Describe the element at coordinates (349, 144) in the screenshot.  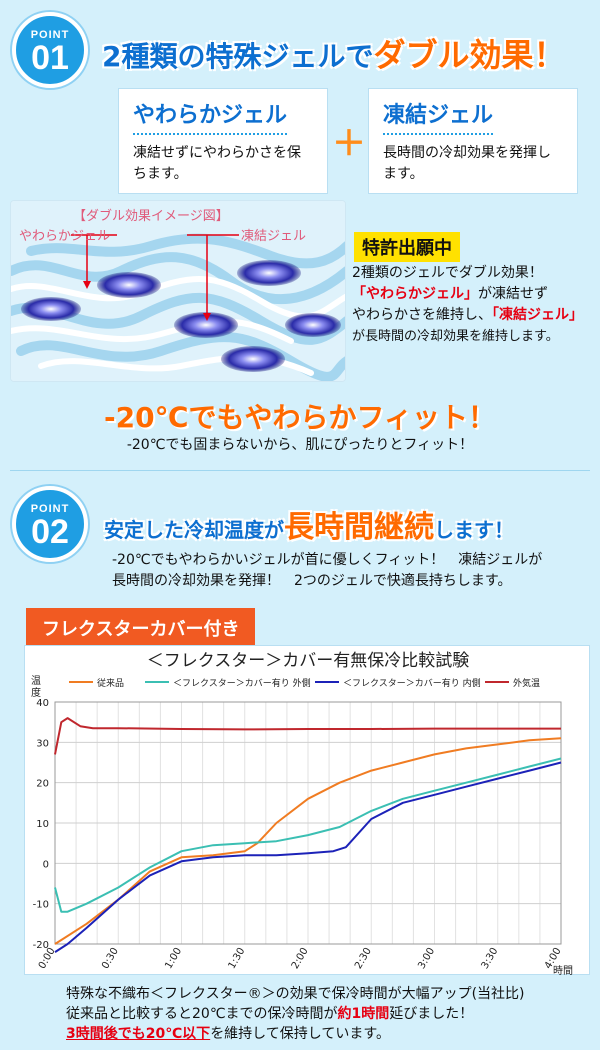
I see `plus-icon: ＋` at that location.